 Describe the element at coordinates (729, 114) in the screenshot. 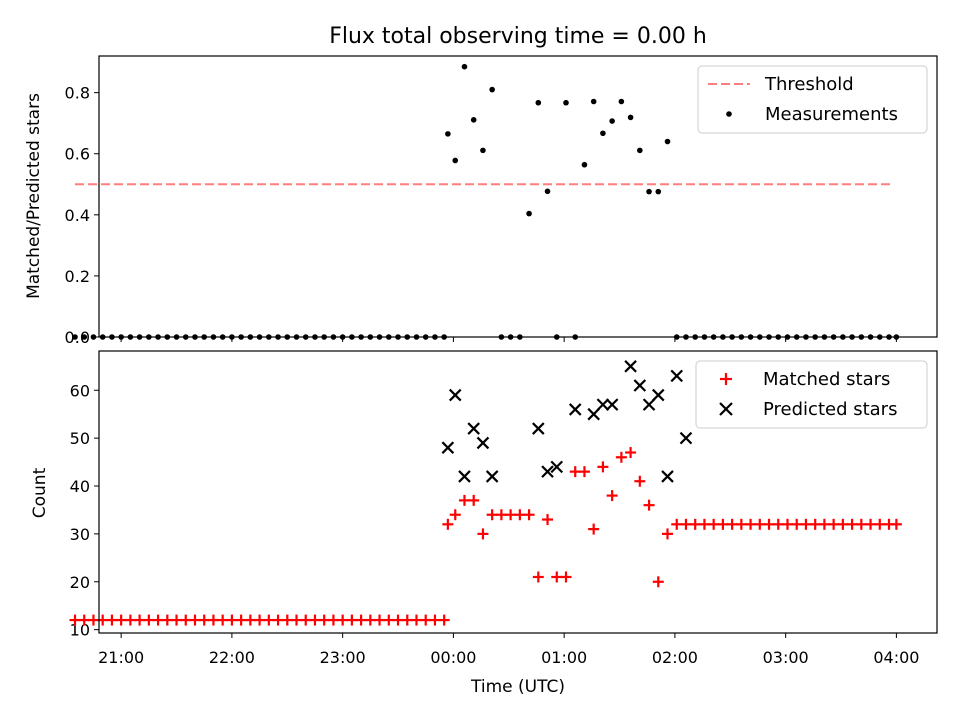

I see `legend-measurements-swatch` at that location.